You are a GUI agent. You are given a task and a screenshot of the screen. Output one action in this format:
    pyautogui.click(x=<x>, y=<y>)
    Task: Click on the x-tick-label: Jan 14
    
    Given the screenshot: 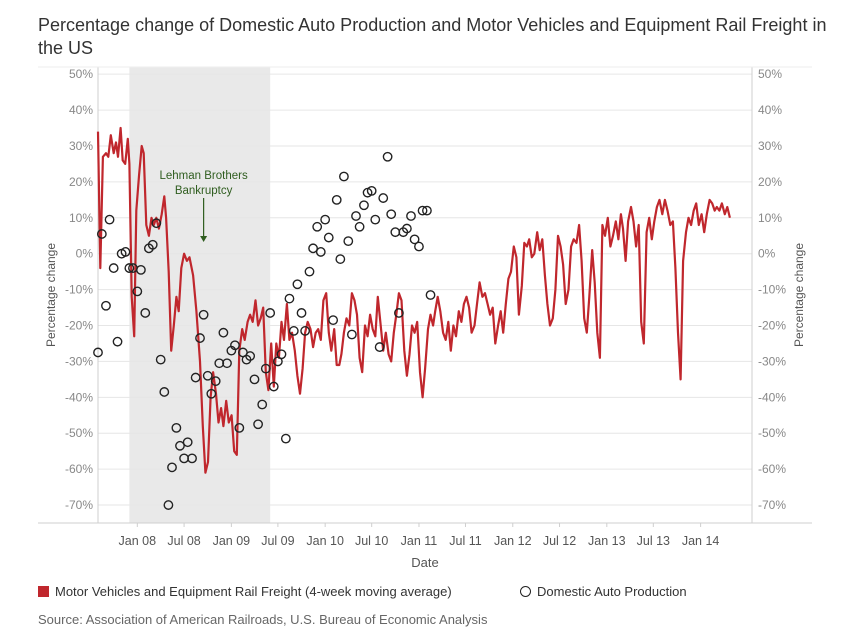 What is the action you would take?
    pyautogui.click(x=701, y=541)
    